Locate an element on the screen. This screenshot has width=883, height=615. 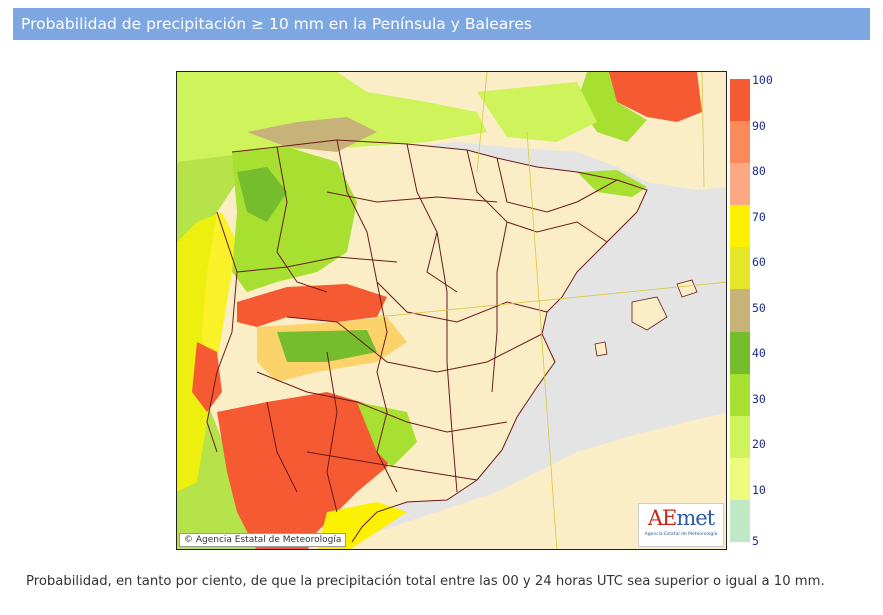
france-lightgreen-area is located at coordinates (537, 112).